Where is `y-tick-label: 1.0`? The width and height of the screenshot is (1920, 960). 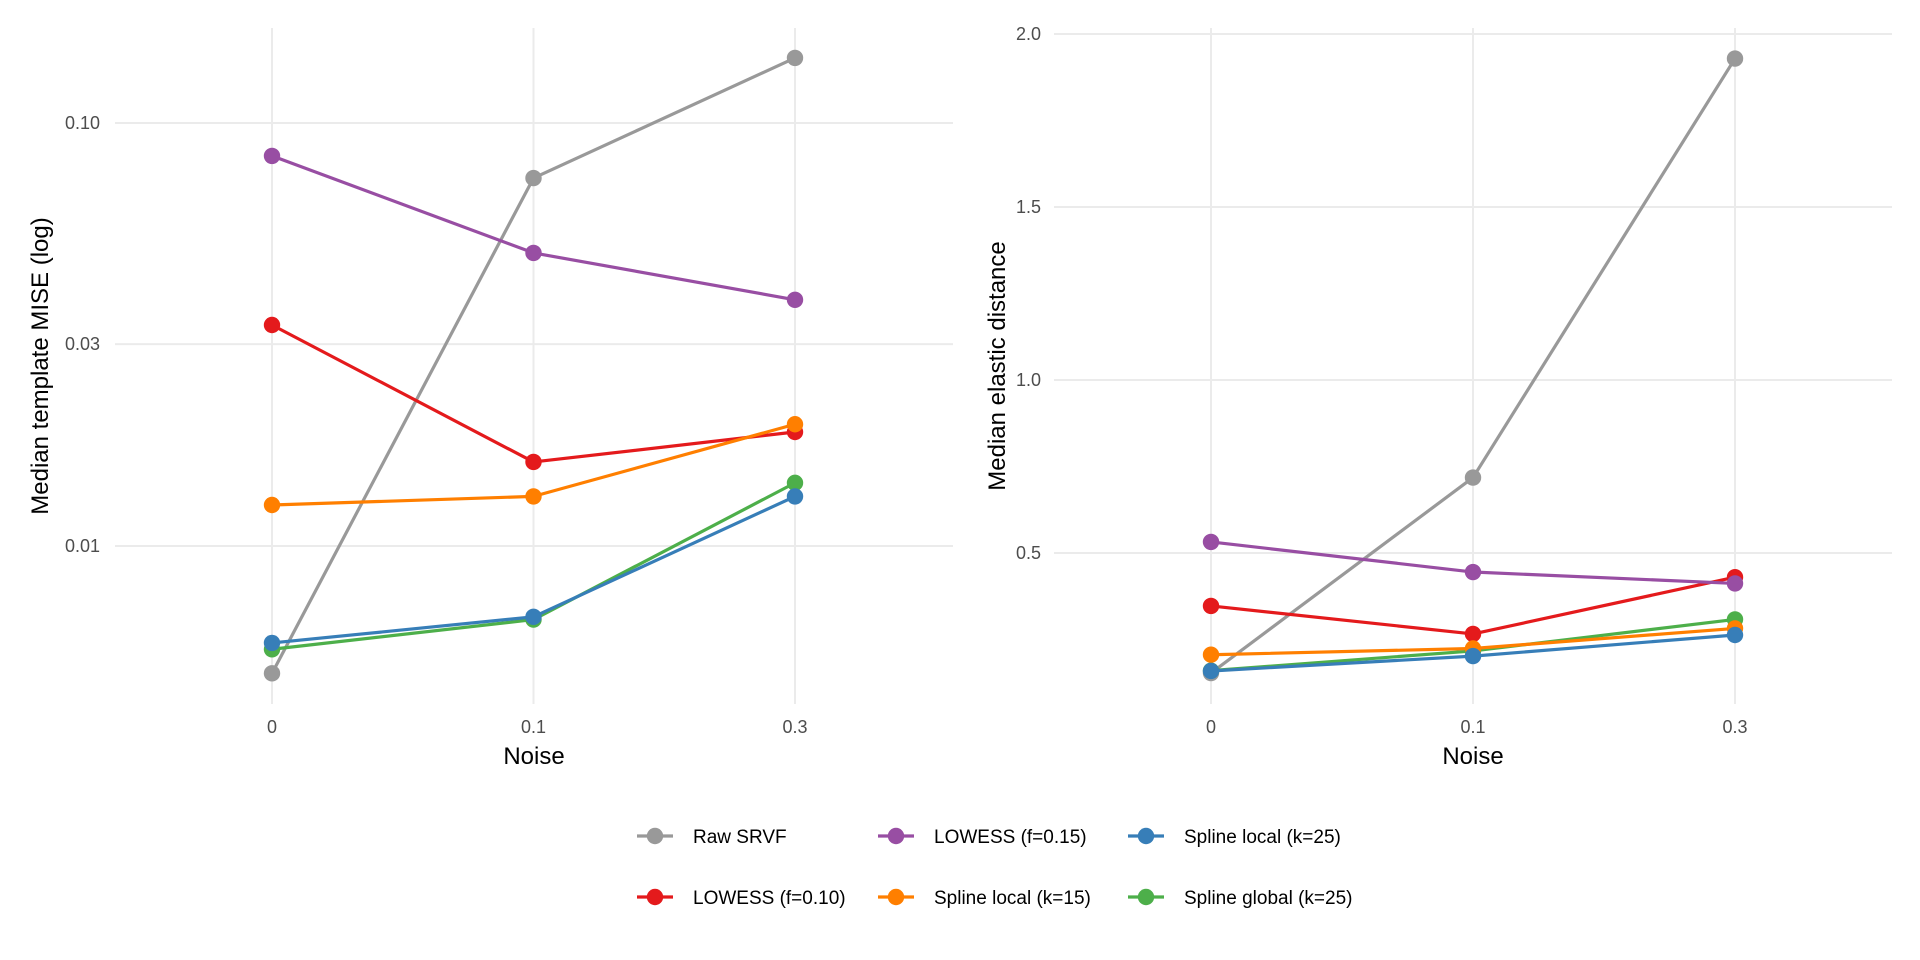
y-tick-label: 1.0 is located at coordinates (1028, 380).